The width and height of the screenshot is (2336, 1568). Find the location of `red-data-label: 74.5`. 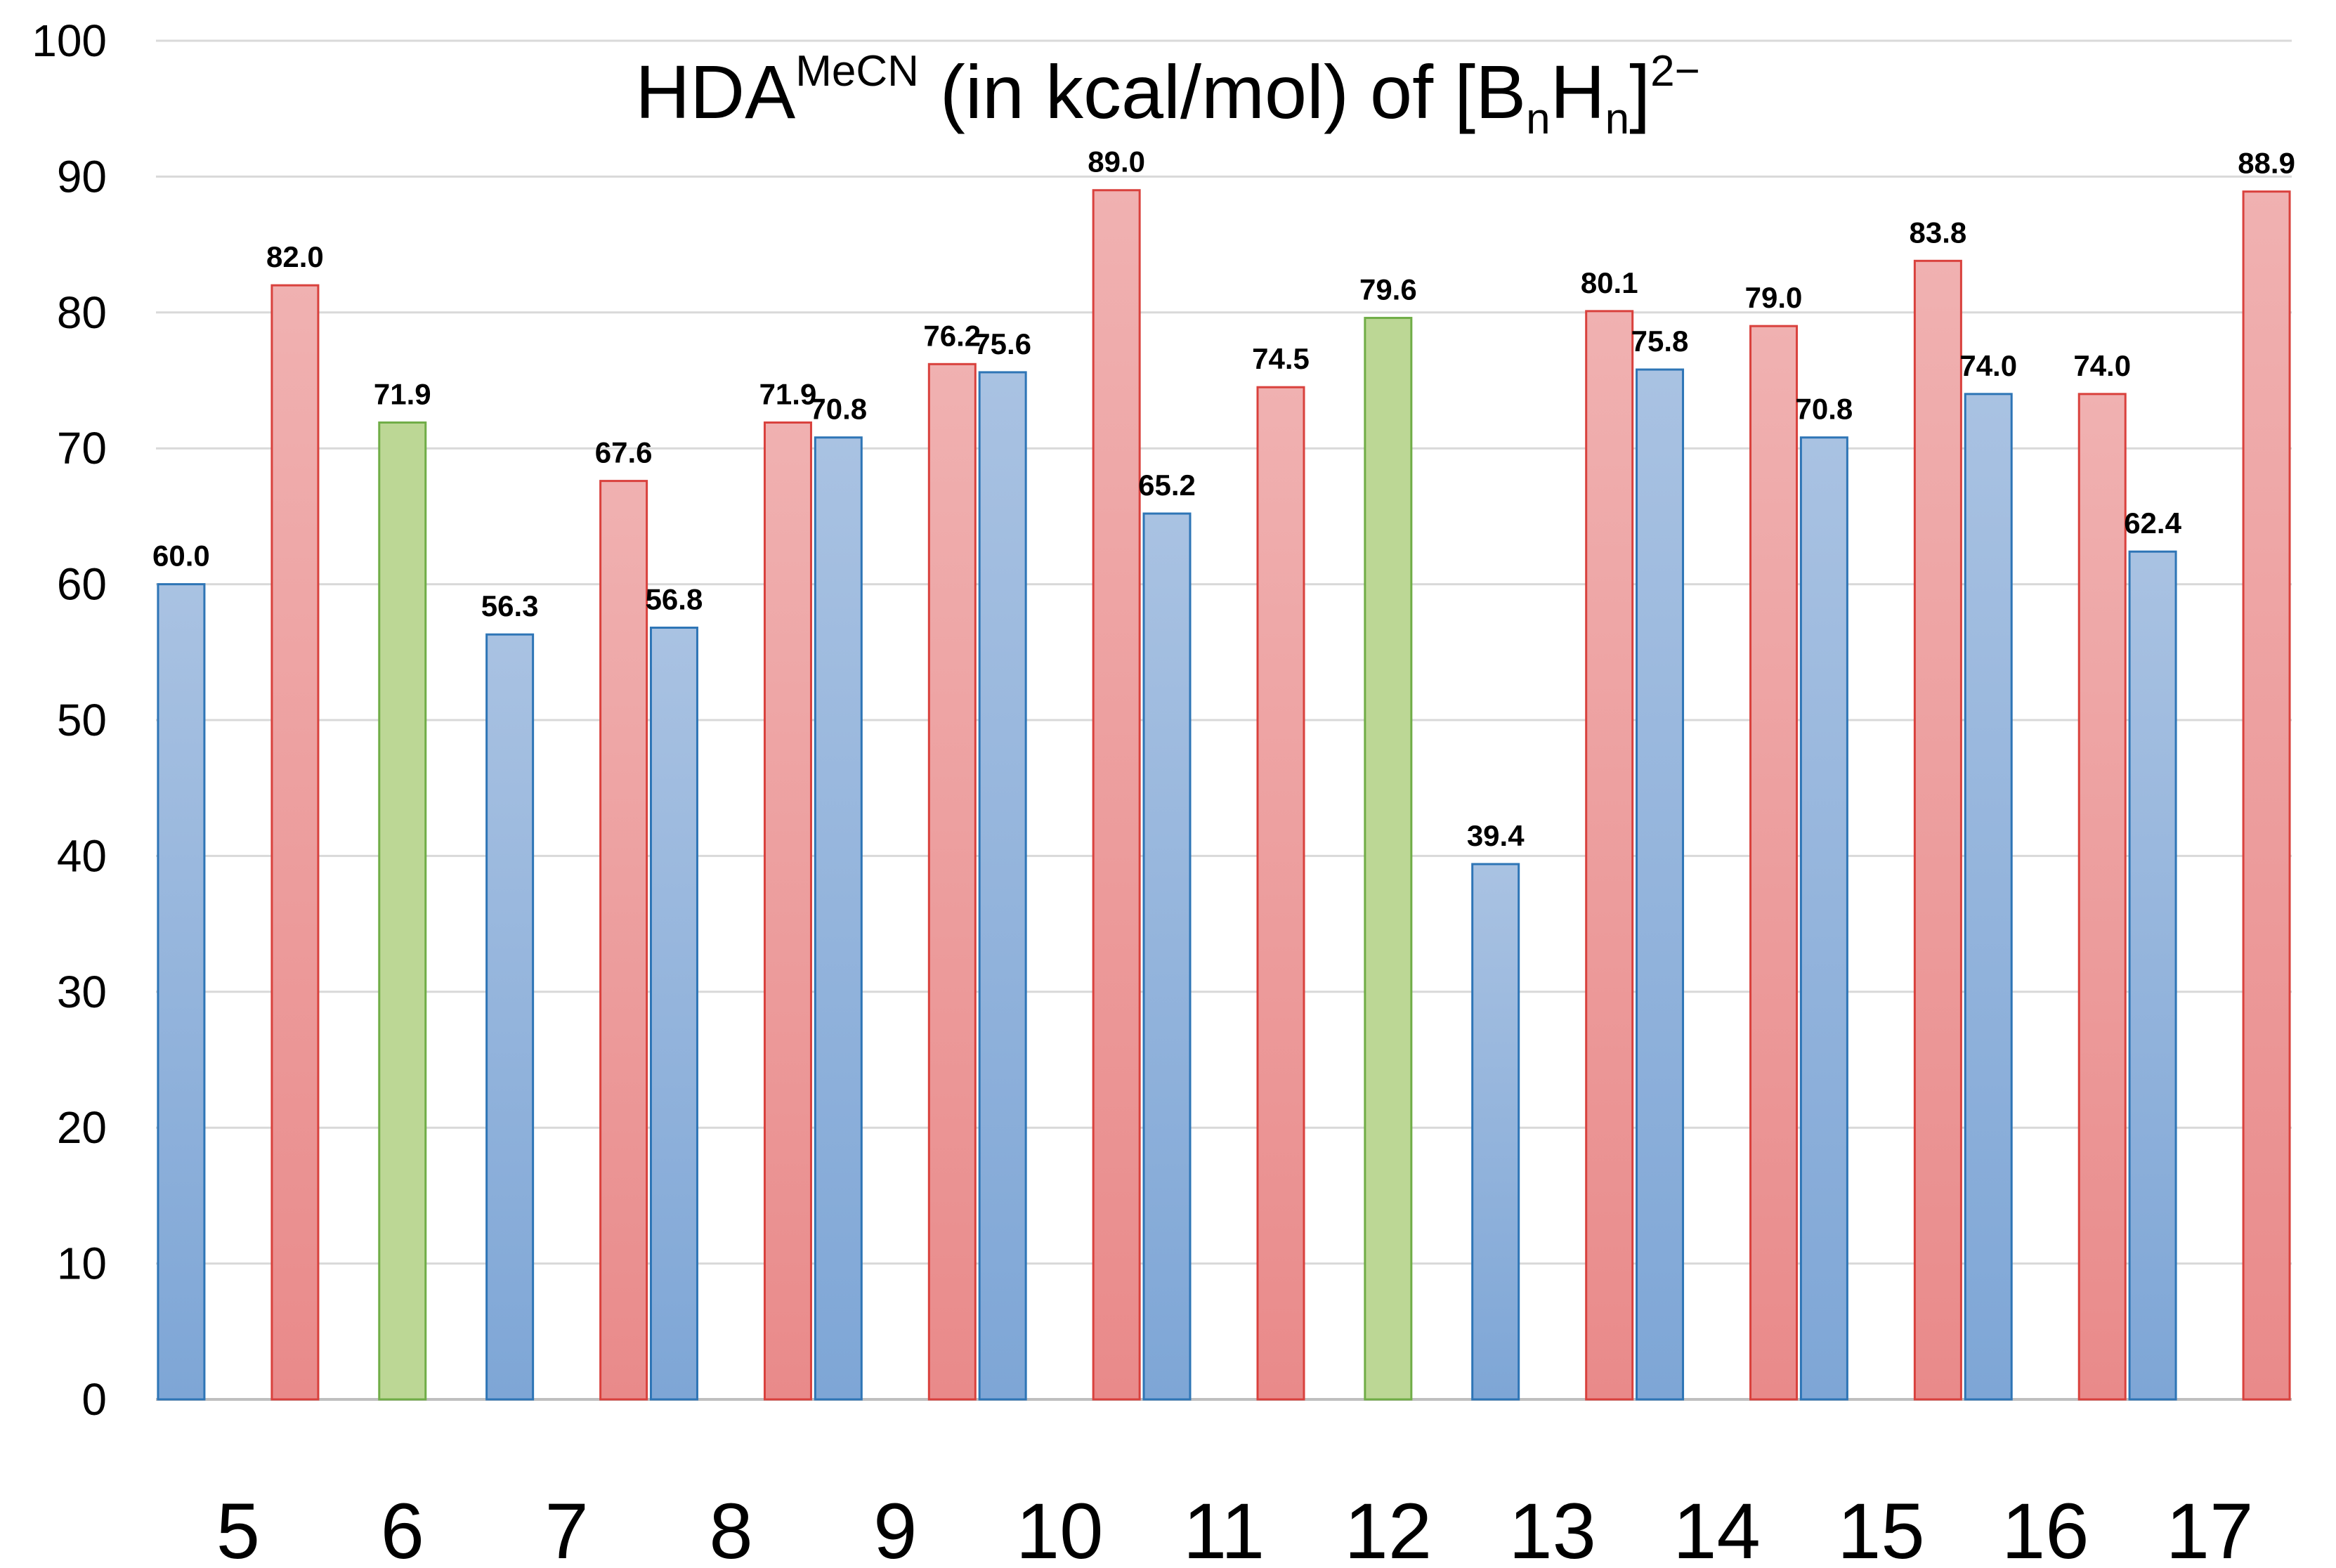

red-data-label: 74.5 is located at coordinates (1281, 358).